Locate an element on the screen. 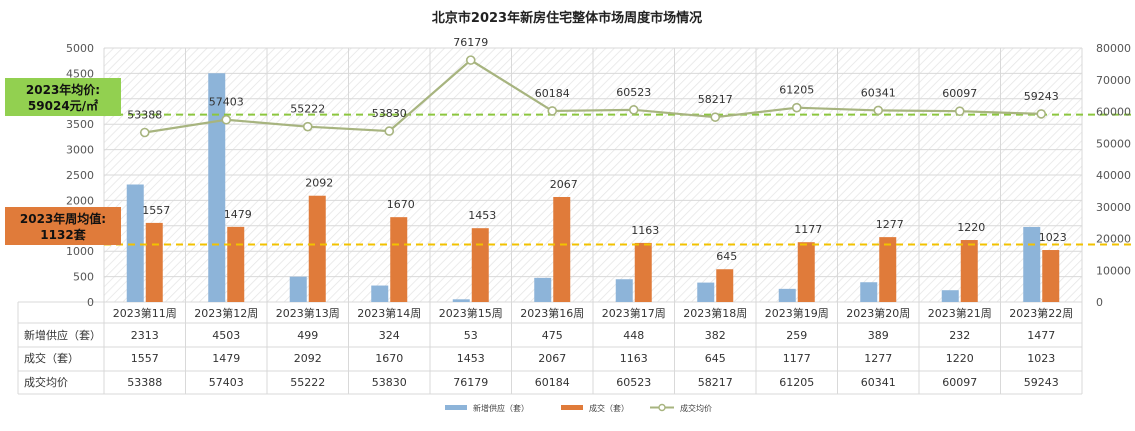 This screenshot has height=431, width=1135. deals-data-label: 1023 is located at coordinates (1053, 237).